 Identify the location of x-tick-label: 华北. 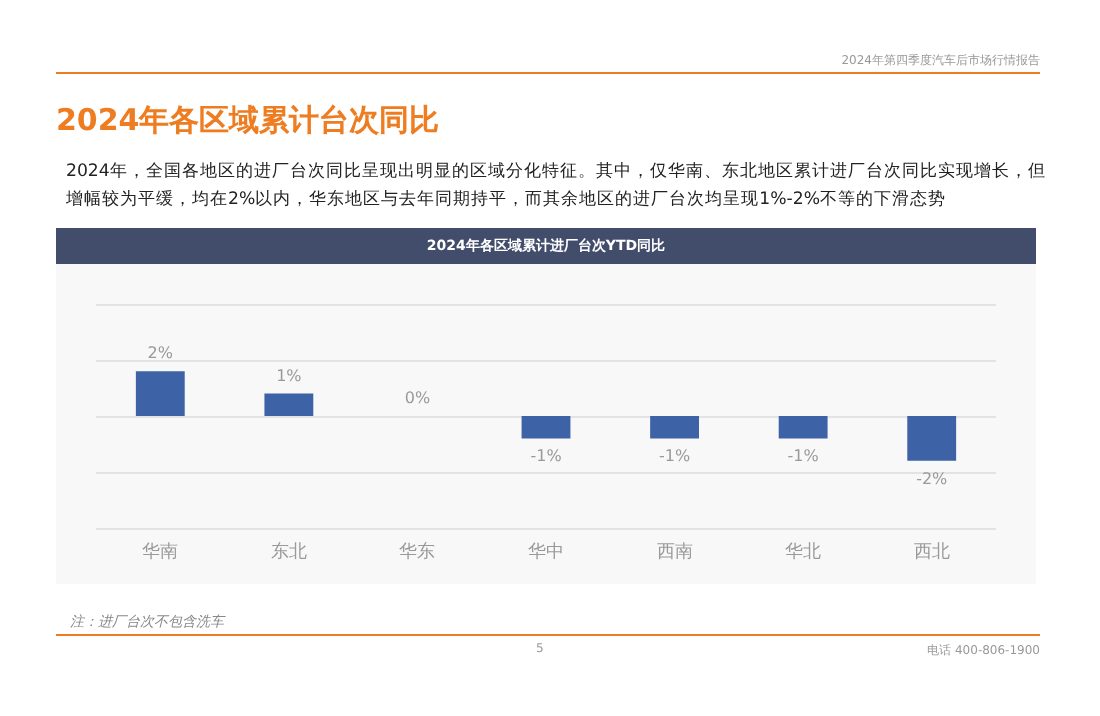
(803, 552).